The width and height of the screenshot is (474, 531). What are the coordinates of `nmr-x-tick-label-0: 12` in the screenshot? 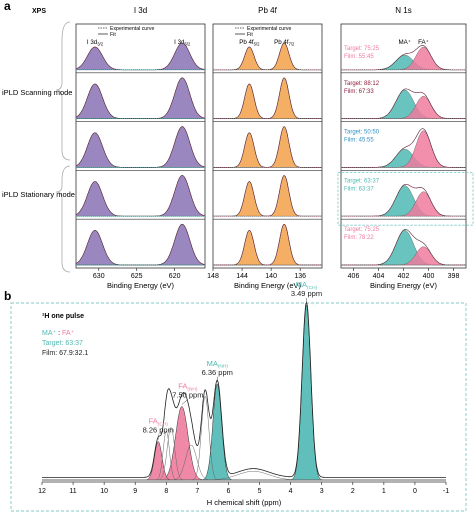 It's located at (42, 491).